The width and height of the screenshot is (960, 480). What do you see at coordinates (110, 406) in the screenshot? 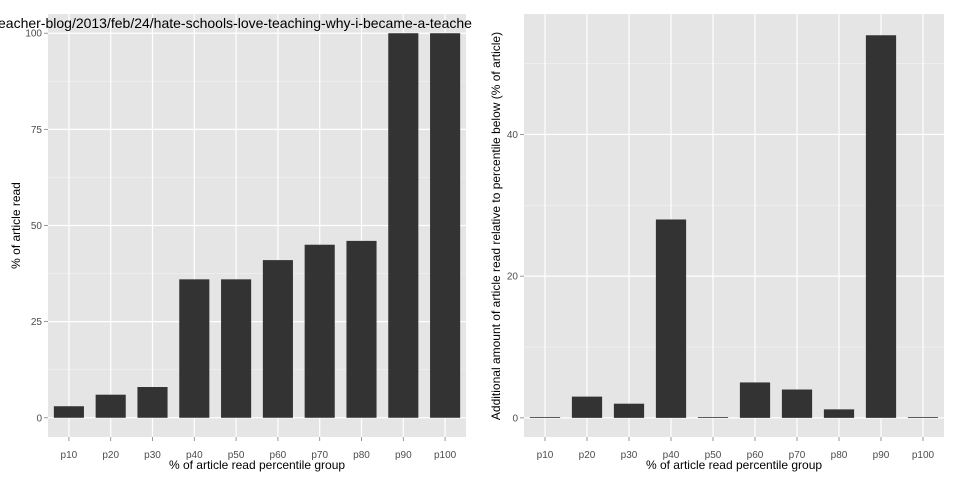
I see `left-bar-p20` at bounding box center [110, 406].